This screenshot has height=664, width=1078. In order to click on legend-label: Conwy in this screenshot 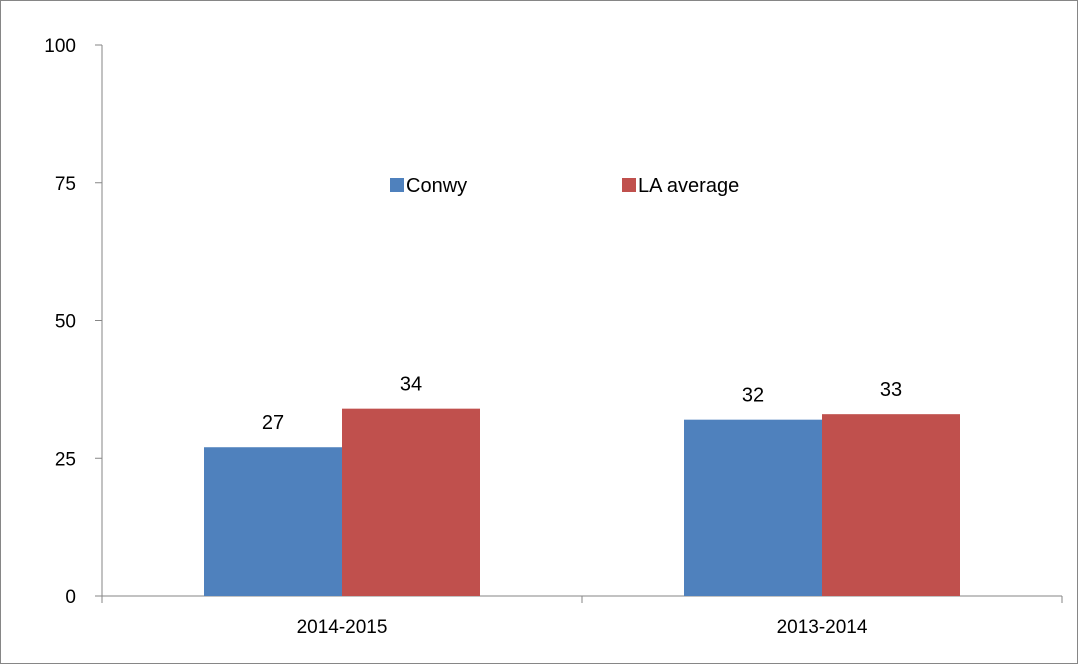, I will do `click(436, 186)`.